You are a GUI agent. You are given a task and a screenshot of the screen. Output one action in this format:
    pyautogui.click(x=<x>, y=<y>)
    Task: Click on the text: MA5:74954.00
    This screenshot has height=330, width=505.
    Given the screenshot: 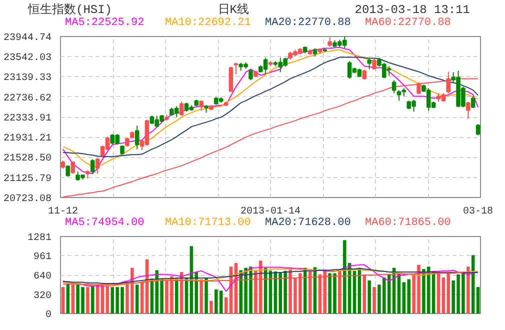 What is the action you would take?
    pyautogui.click(x=104, y=223)
    